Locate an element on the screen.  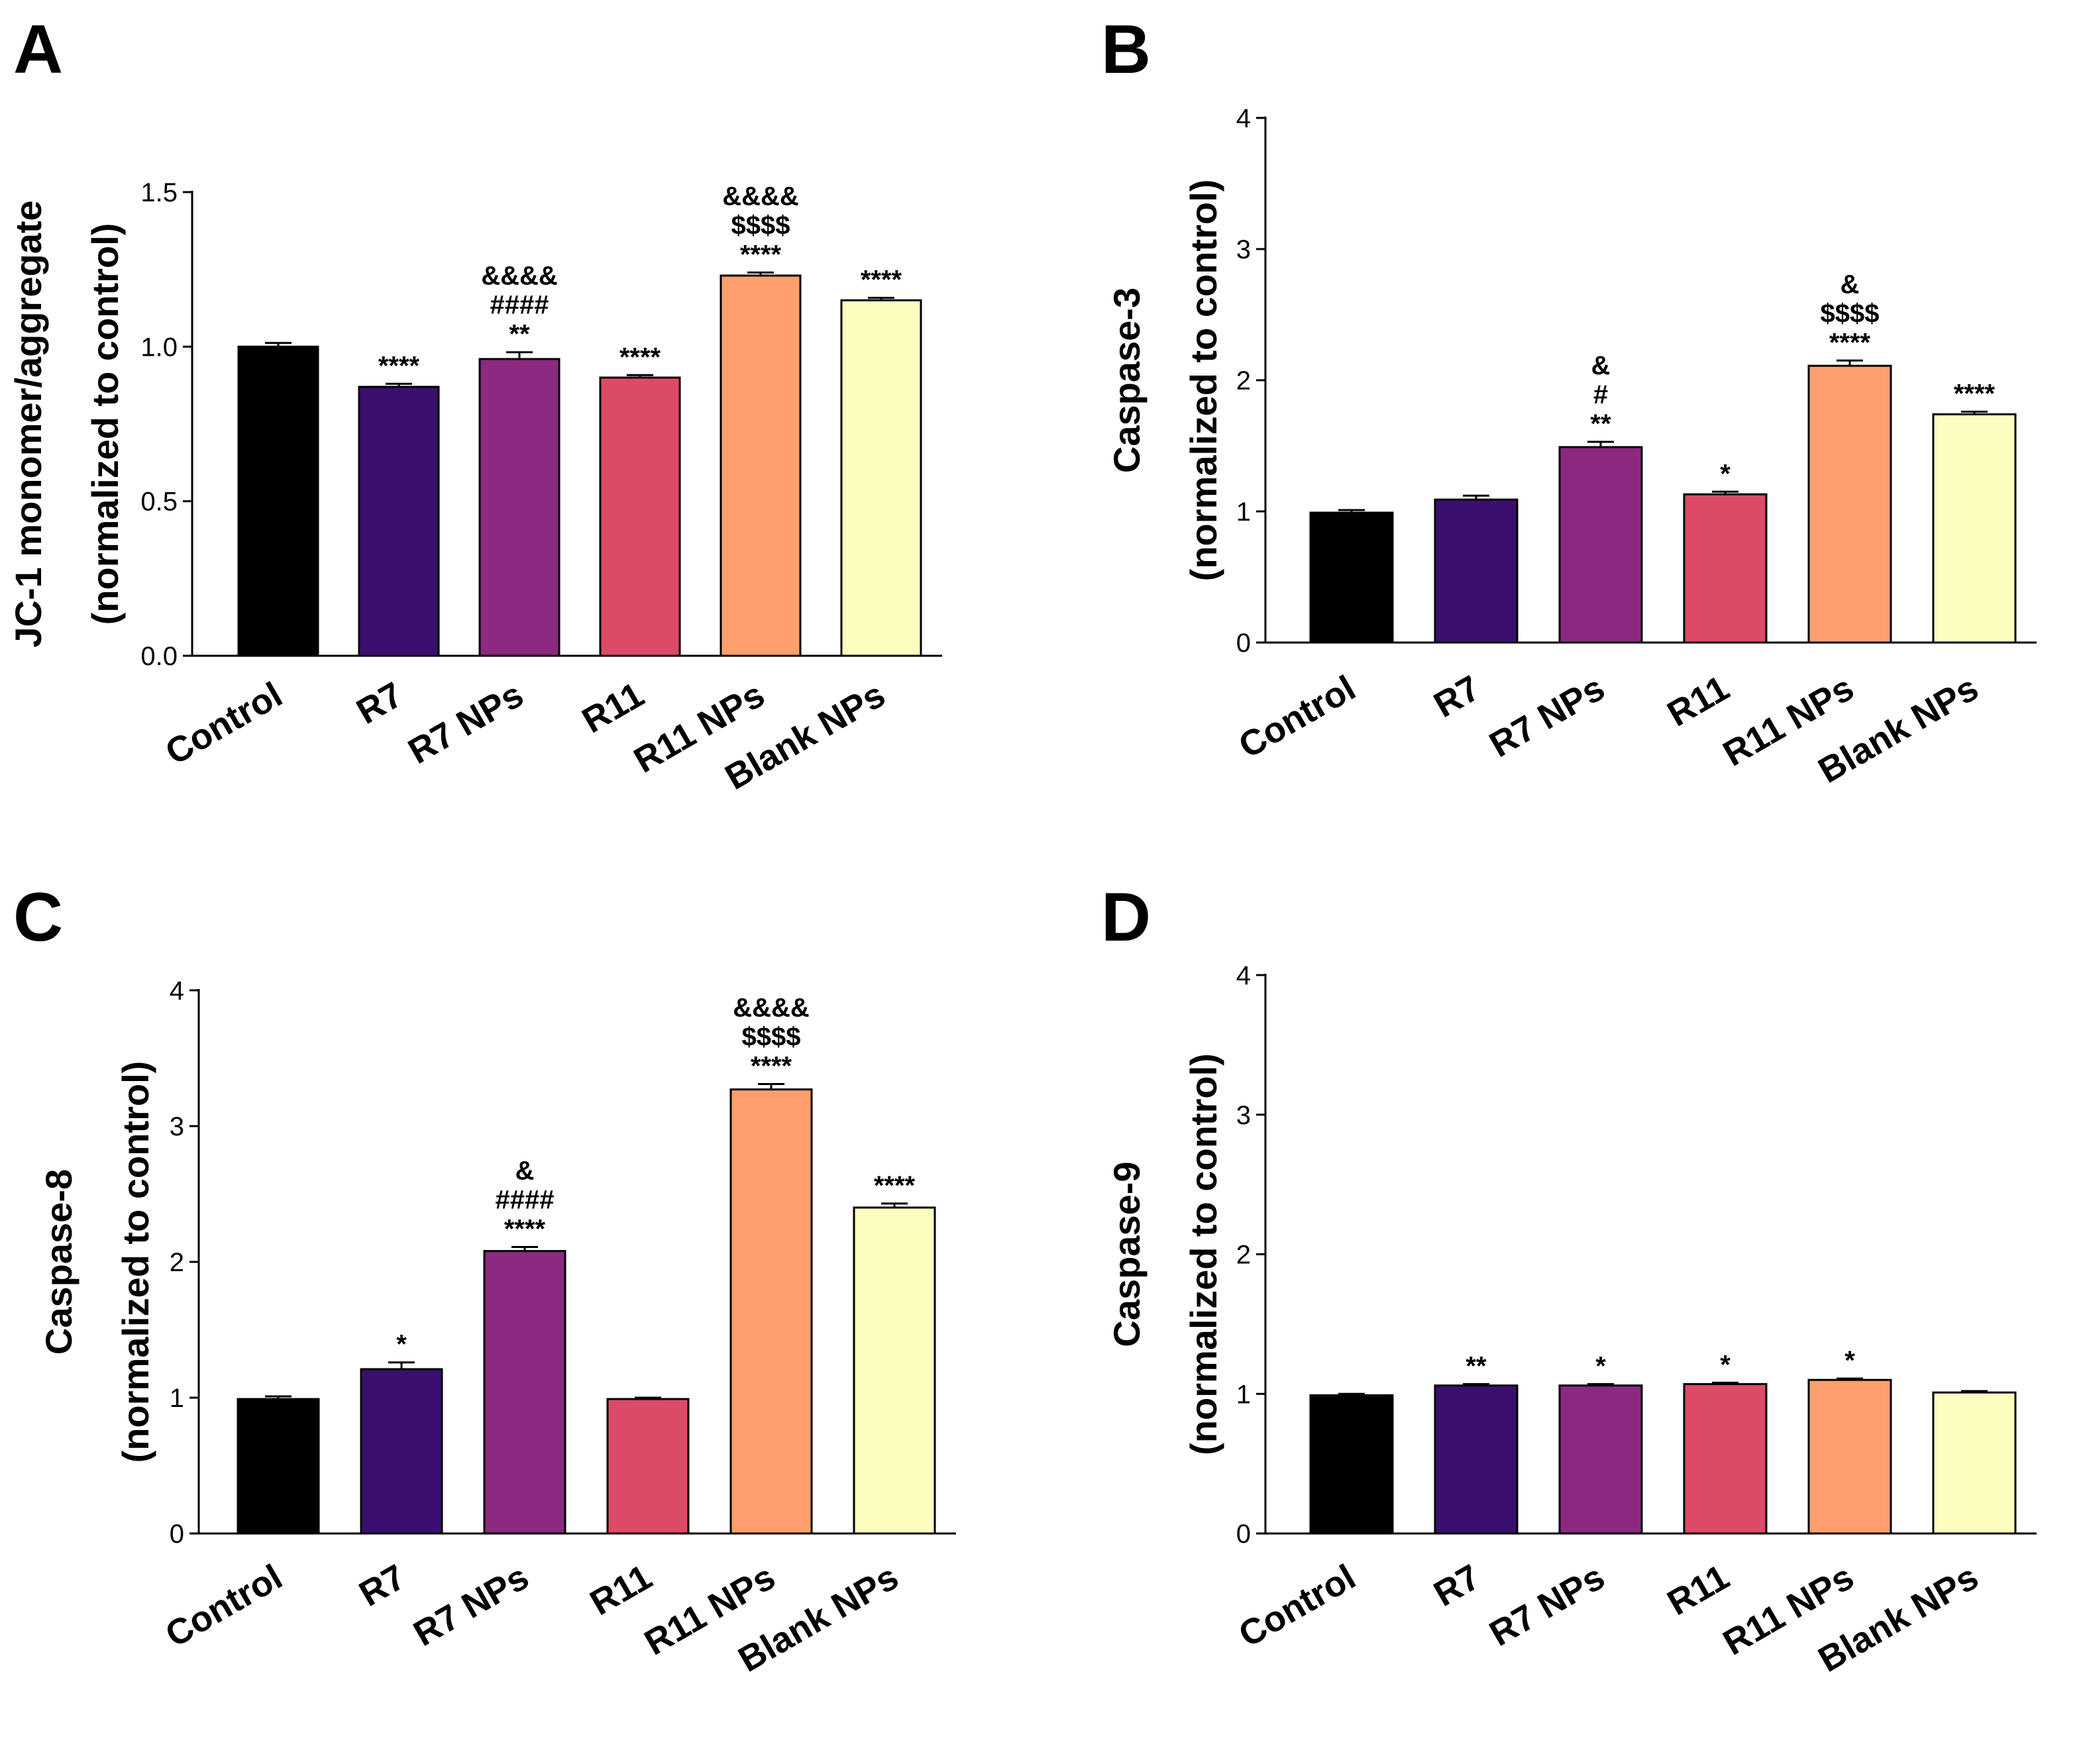
panel-a-significance-label: #### is located at coordinates (519, 305).